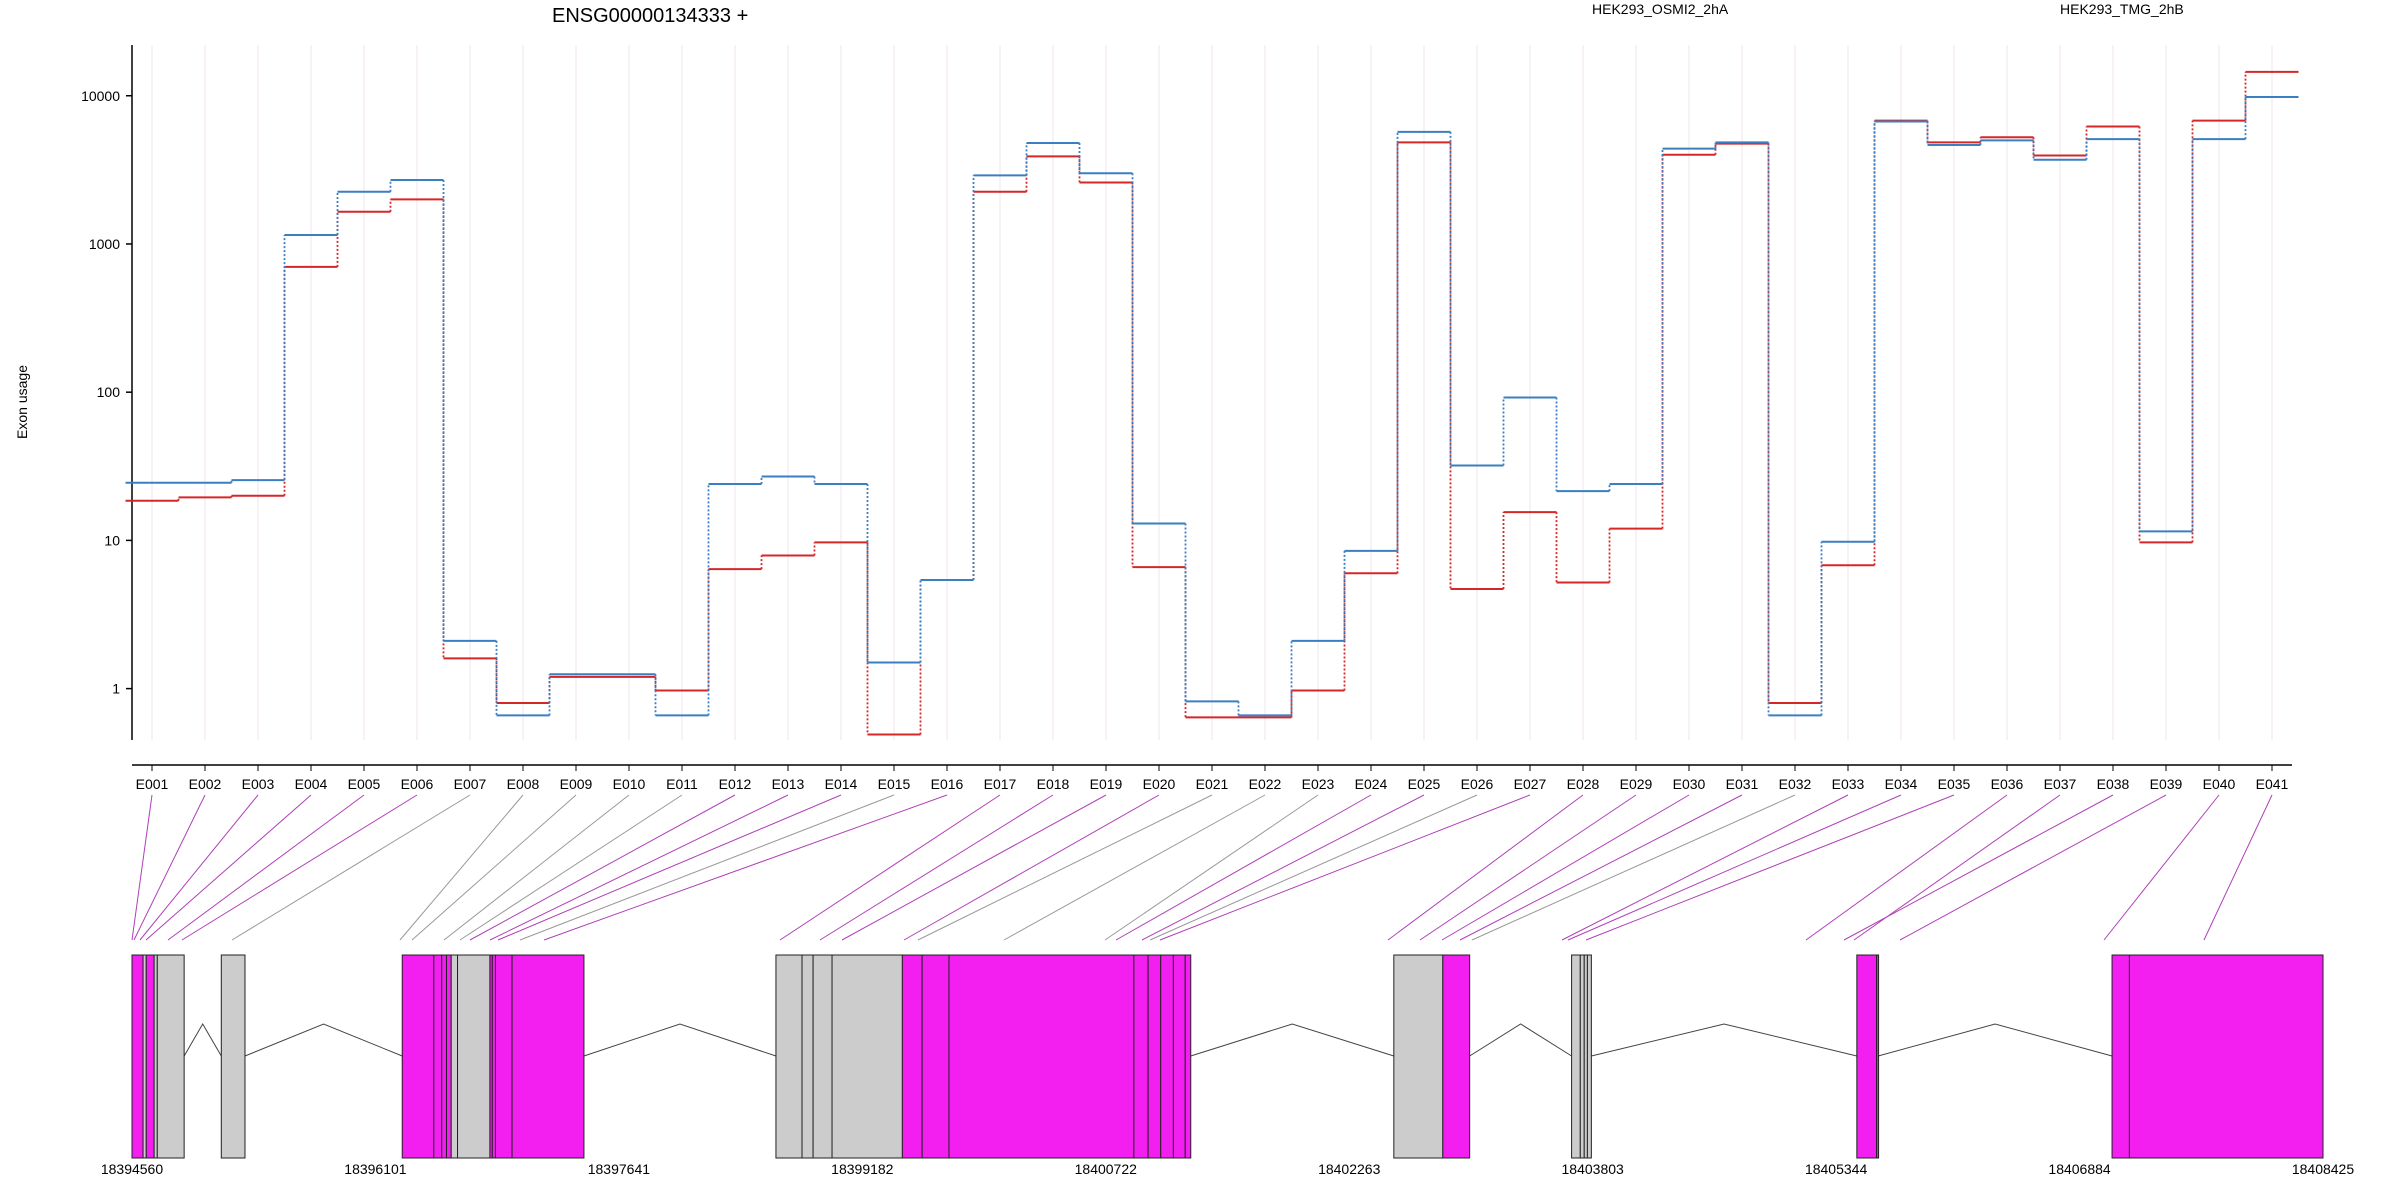  What do you see at coordinates (629, 784) in the screenshot?
I see `x-tick-label: E010` at bounding box center [629, 784].